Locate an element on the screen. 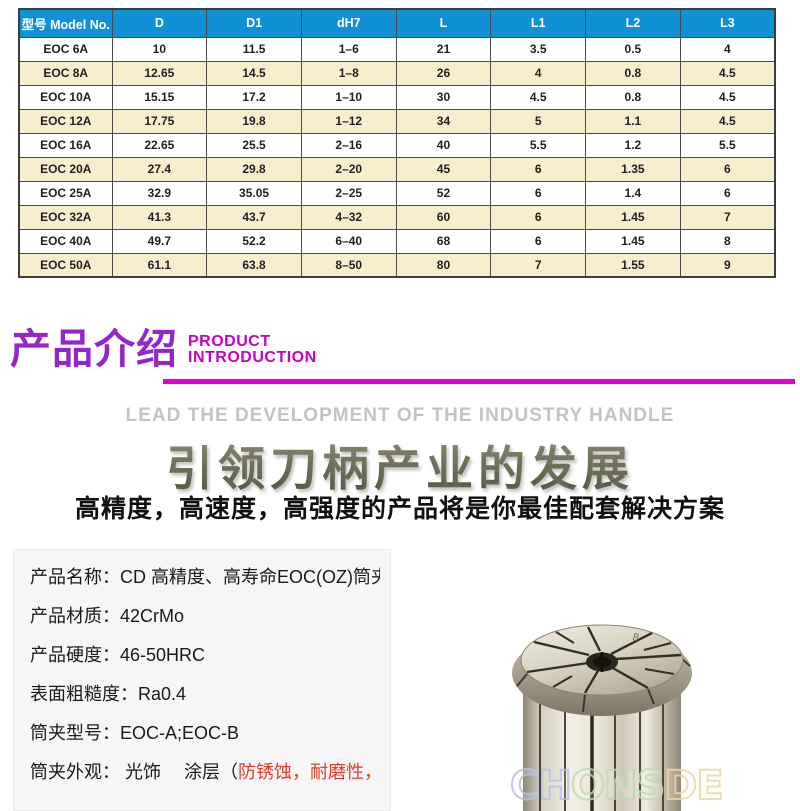  model-cell: EOC 6A is located at coordinates (65, 49).